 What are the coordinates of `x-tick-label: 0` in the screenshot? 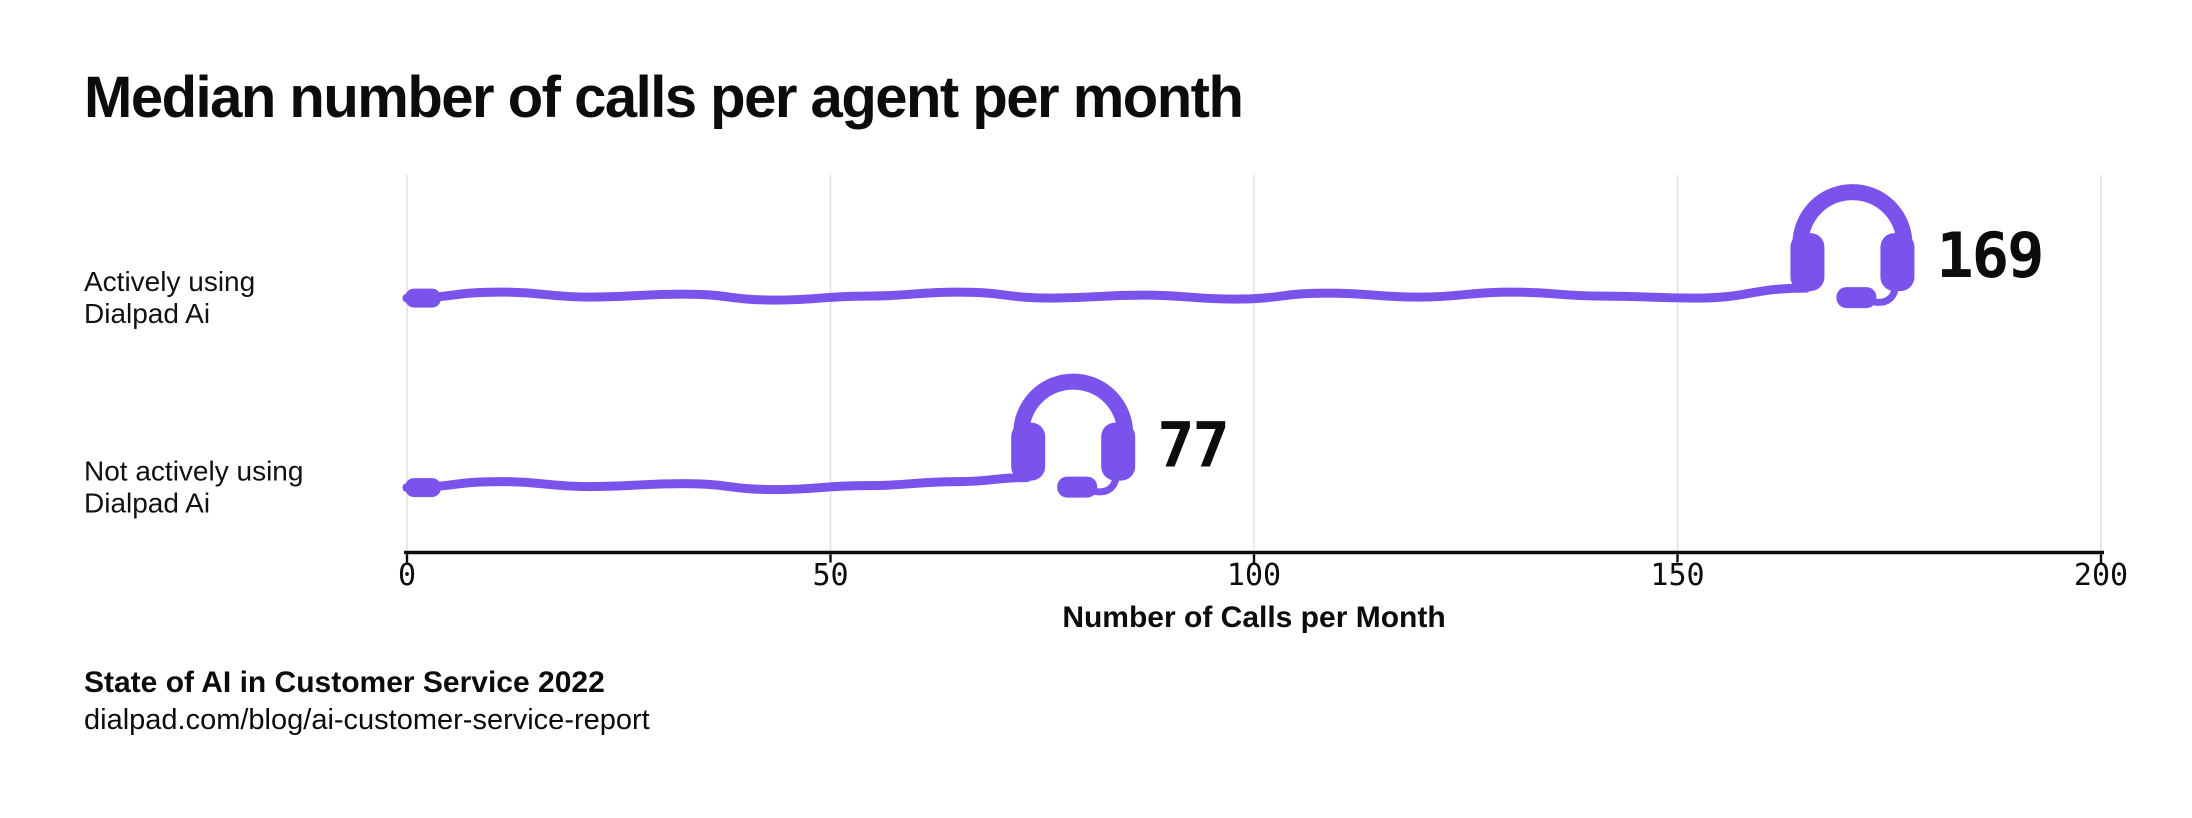 It's located at (407, 575).